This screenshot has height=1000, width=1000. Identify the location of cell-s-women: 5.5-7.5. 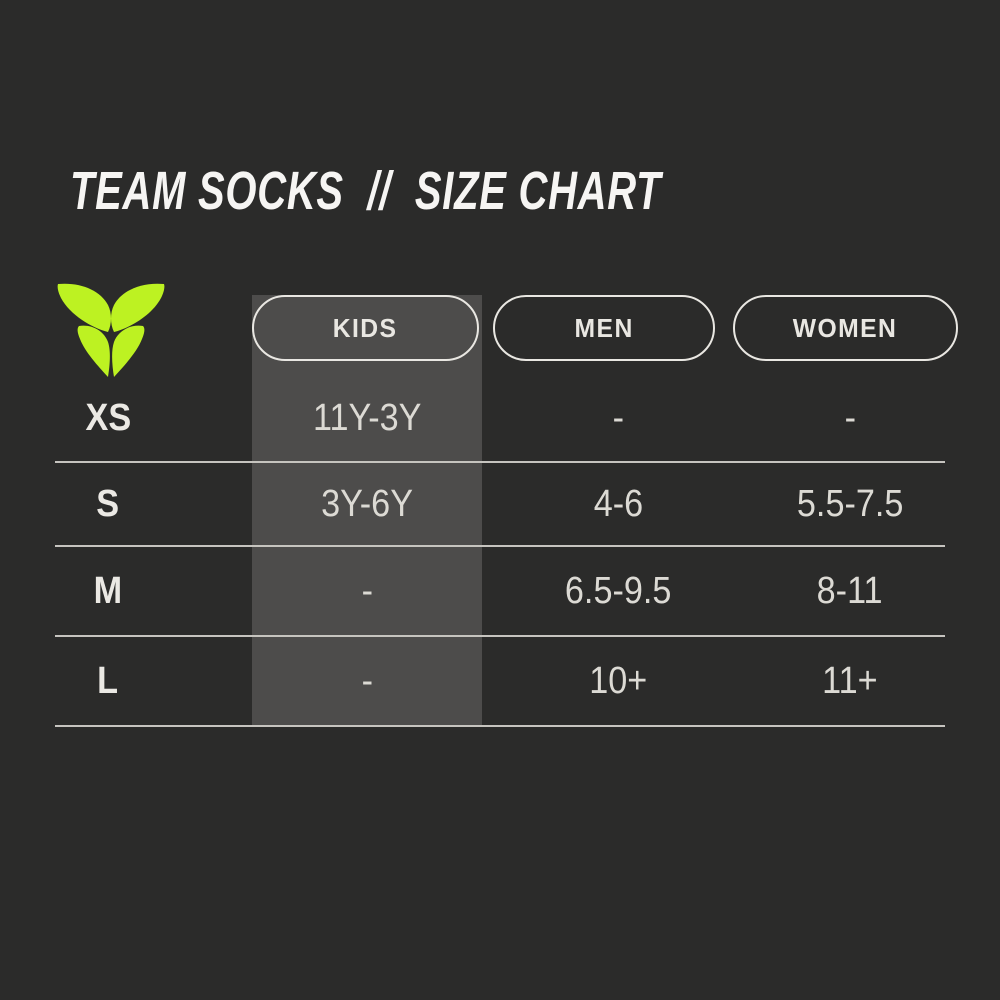
(850, 503).